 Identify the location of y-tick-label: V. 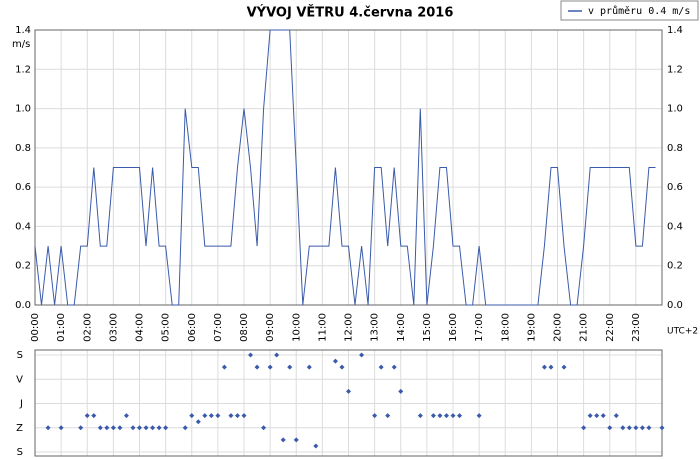
(19, 379).